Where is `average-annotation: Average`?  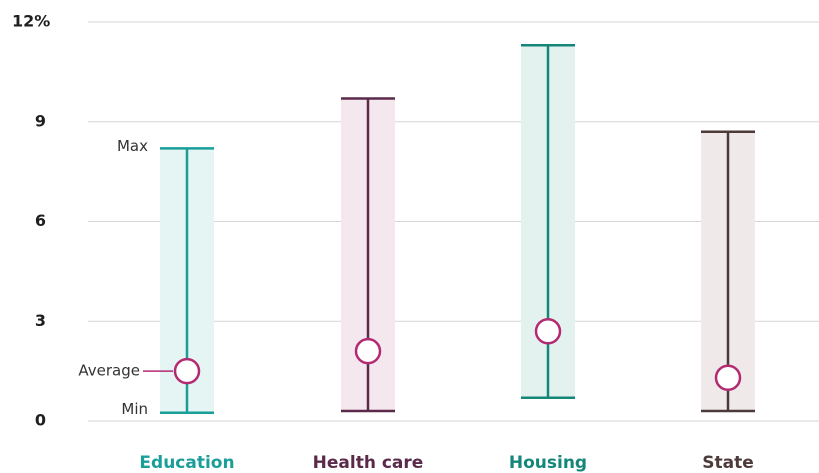 average-annotation: Average is located at coordinates (109, 371).